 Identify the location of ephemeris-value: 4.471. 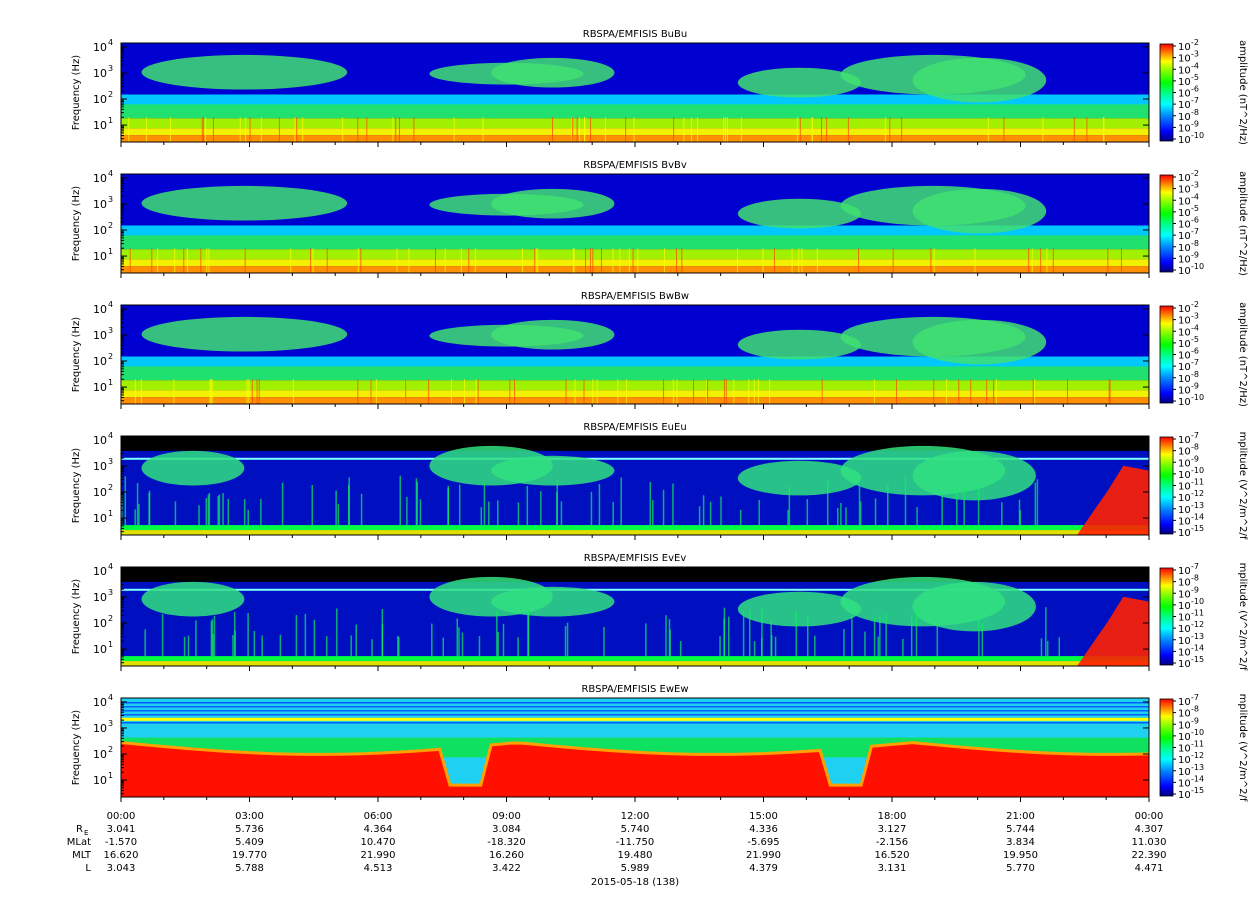
(1149, 868).